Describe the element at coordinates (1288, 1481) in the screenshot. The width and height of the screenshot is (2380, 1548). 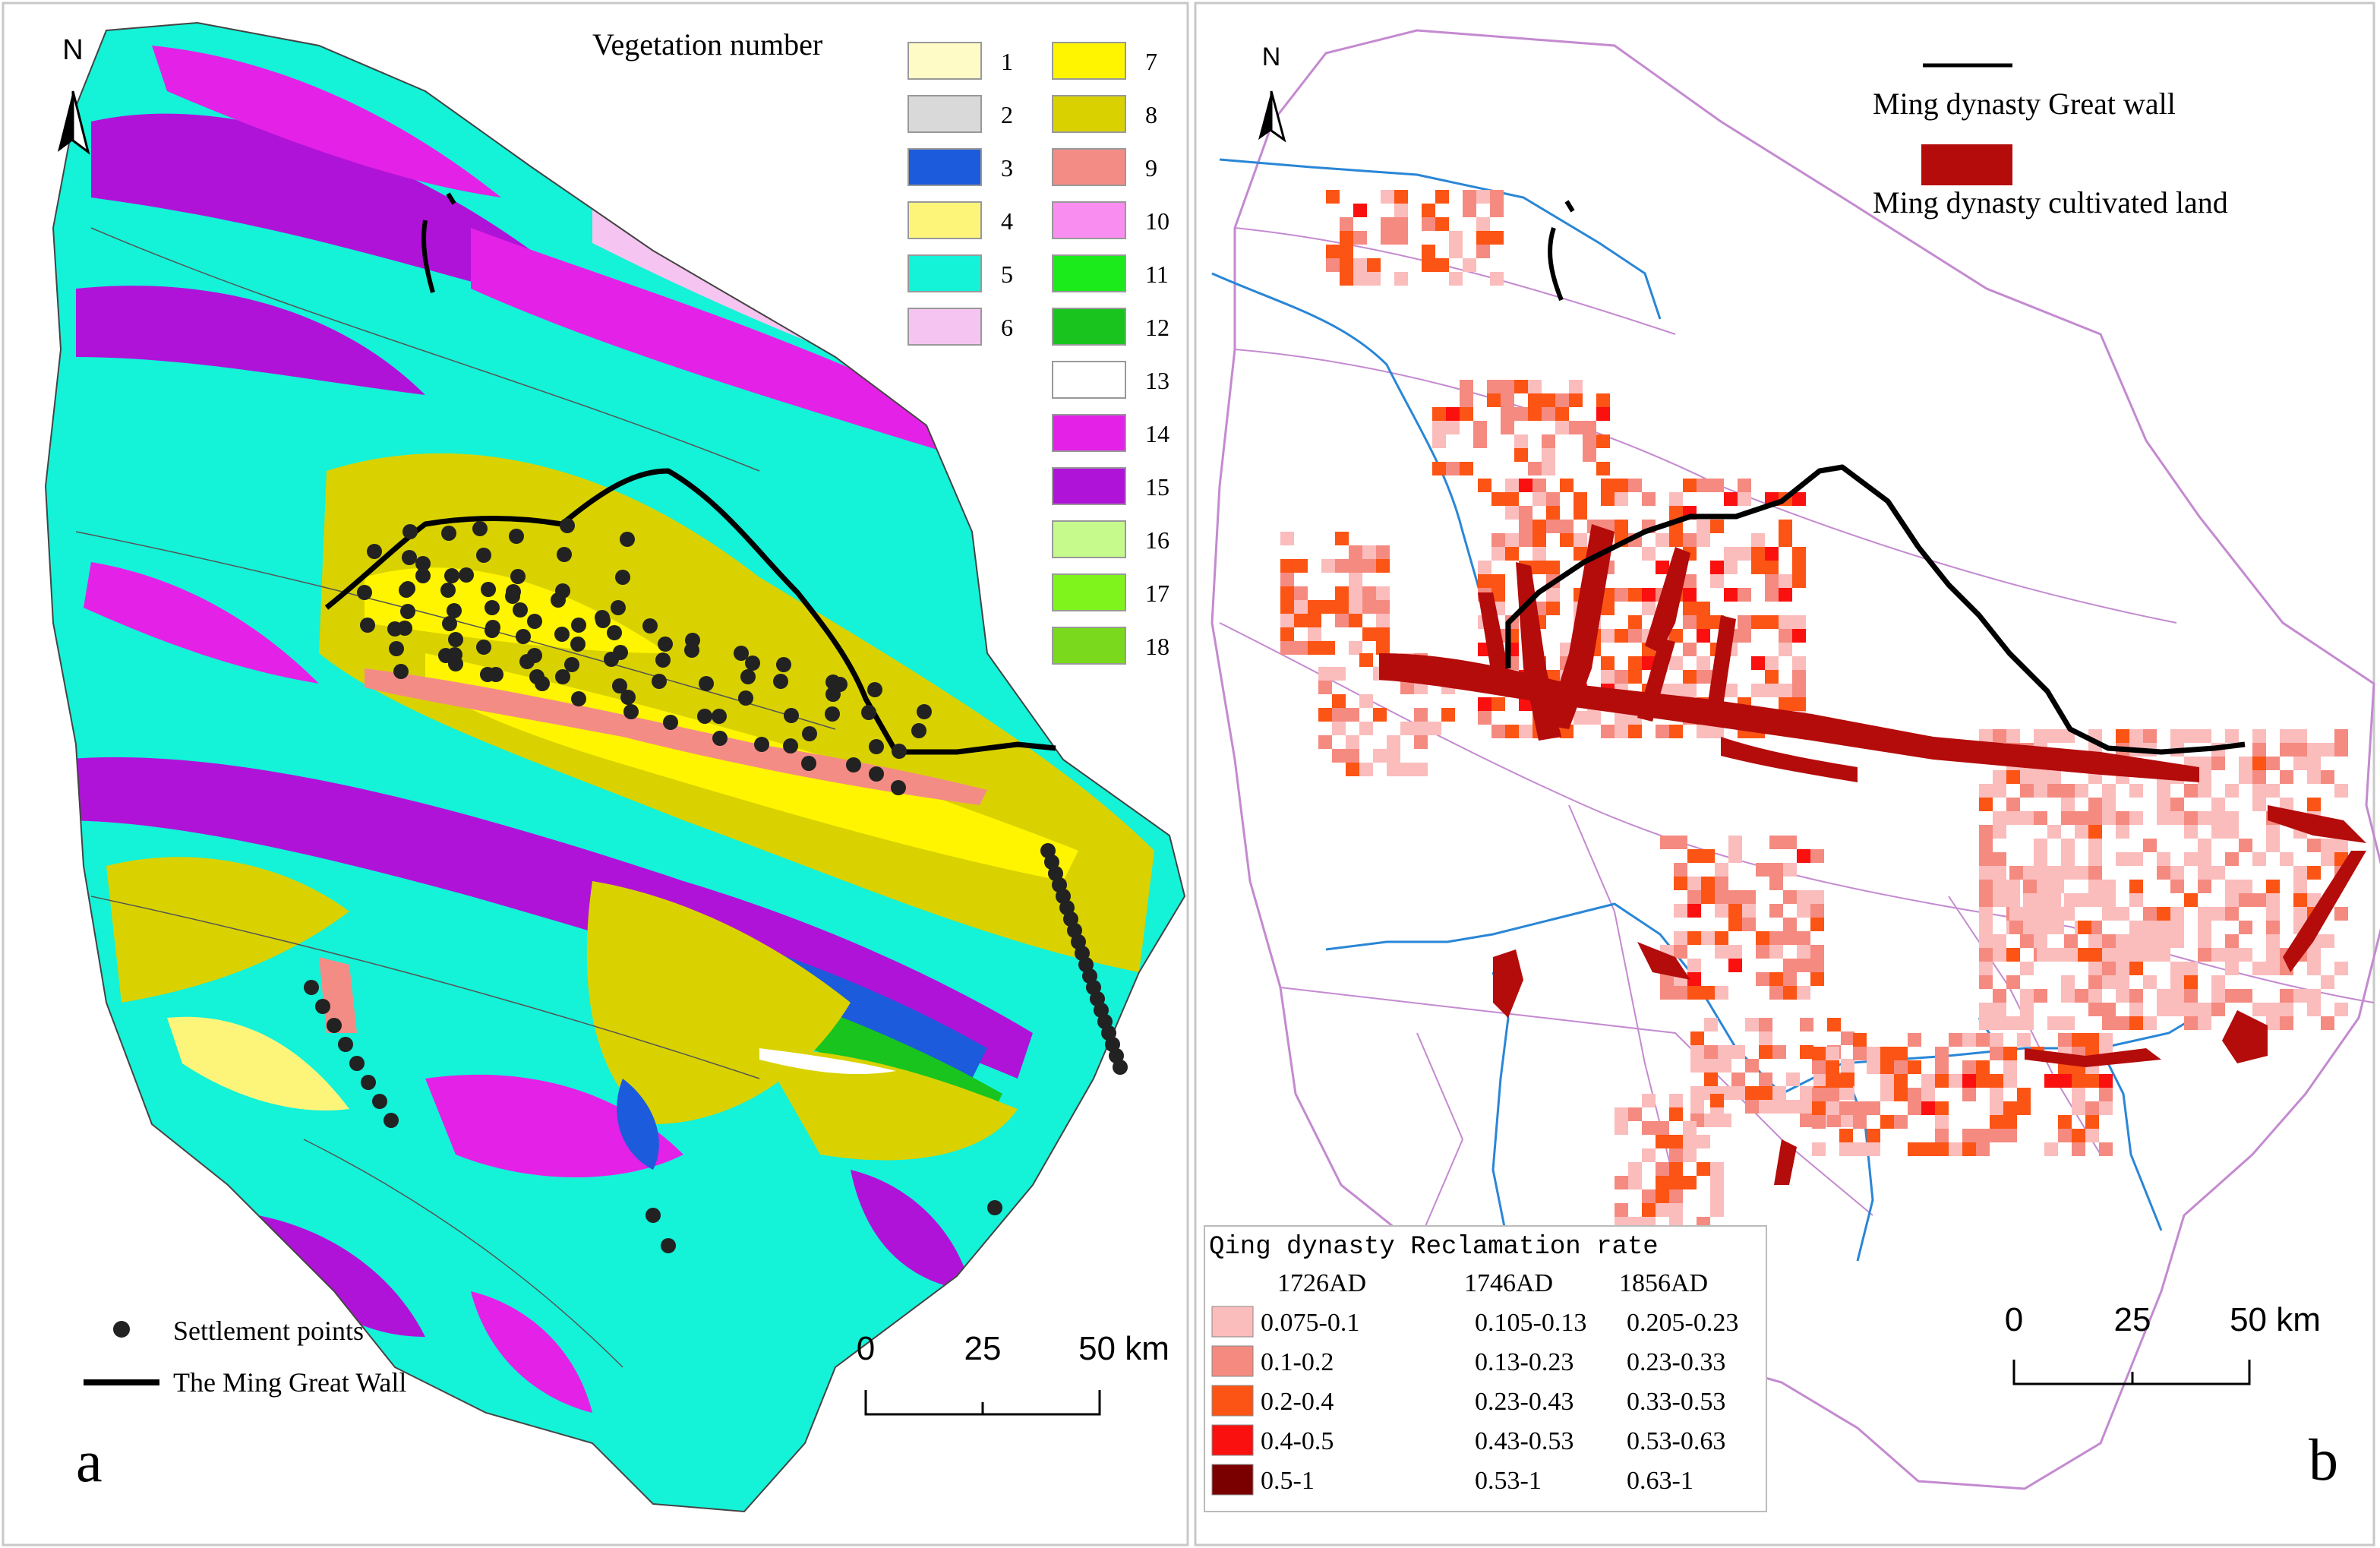
I see `reclamation-range: 0.5-1` at that location.